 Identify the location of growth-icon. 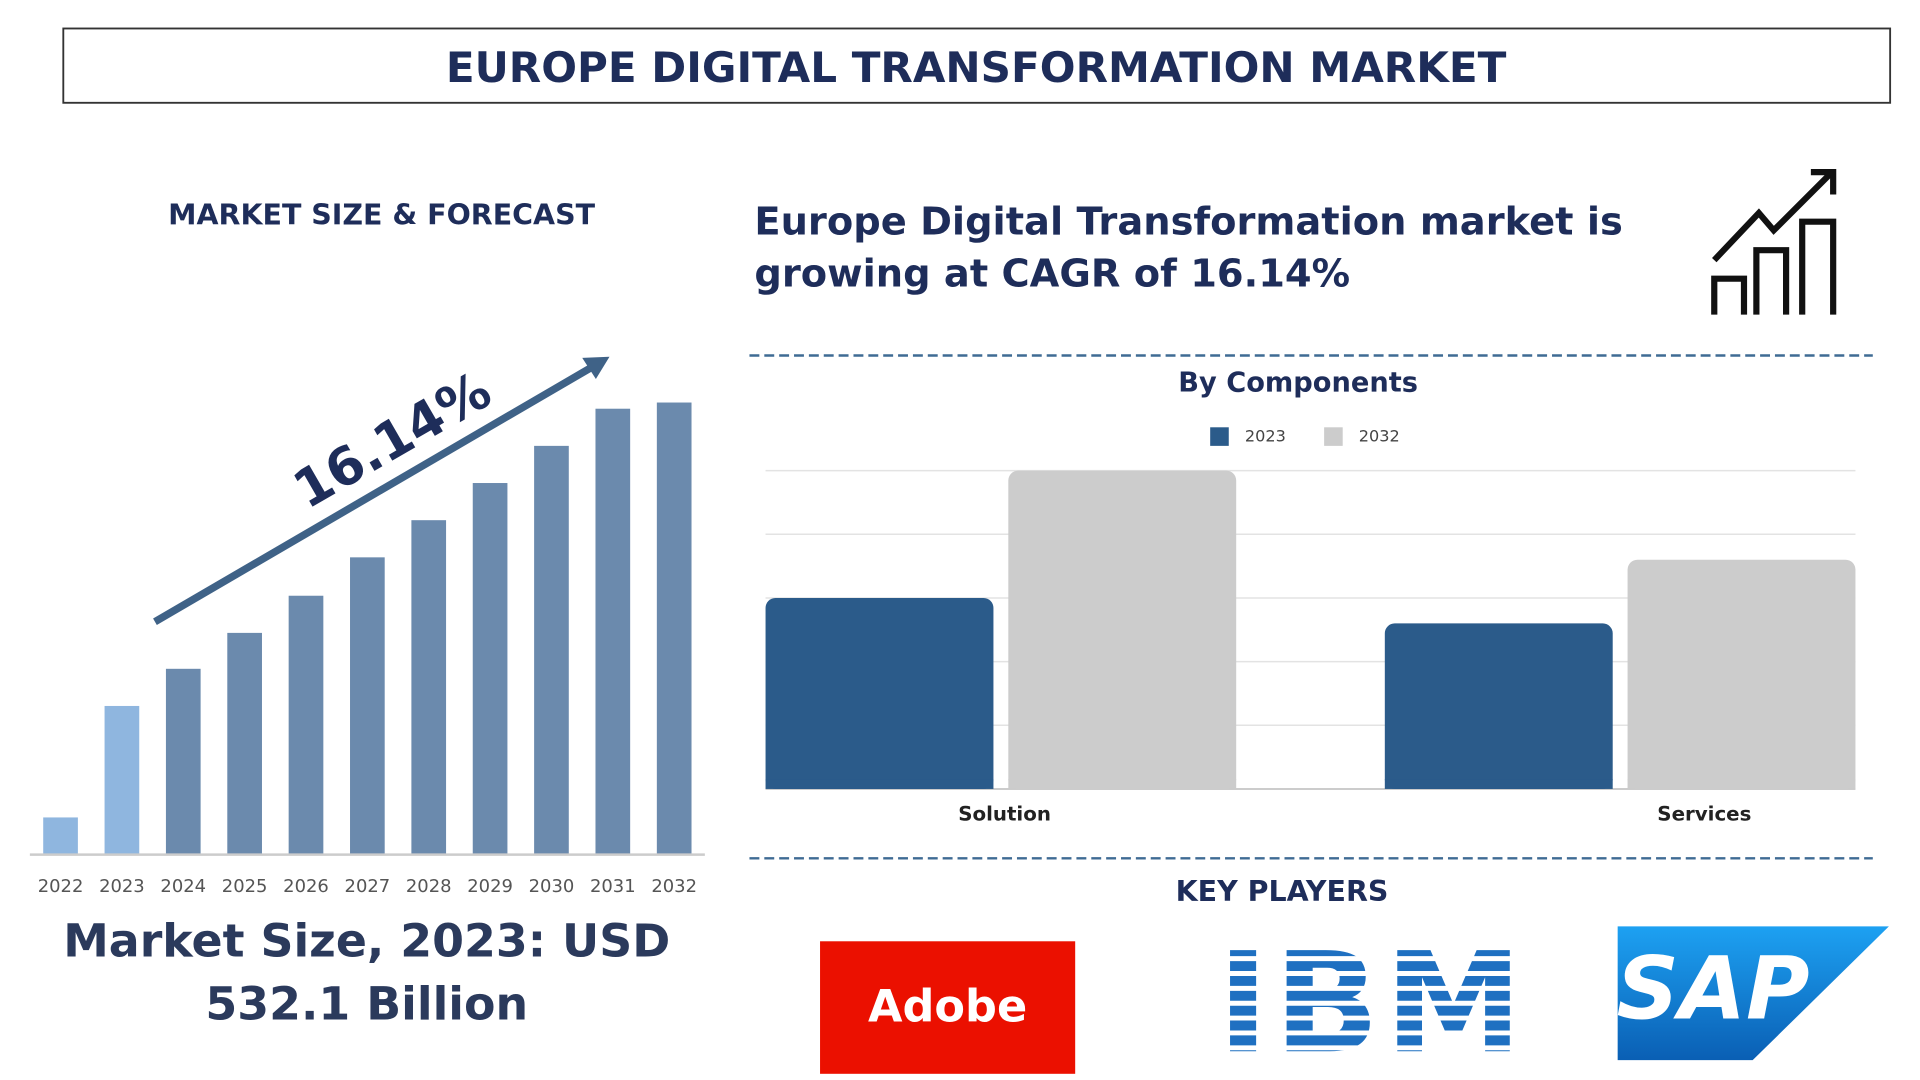
(1774, 242).